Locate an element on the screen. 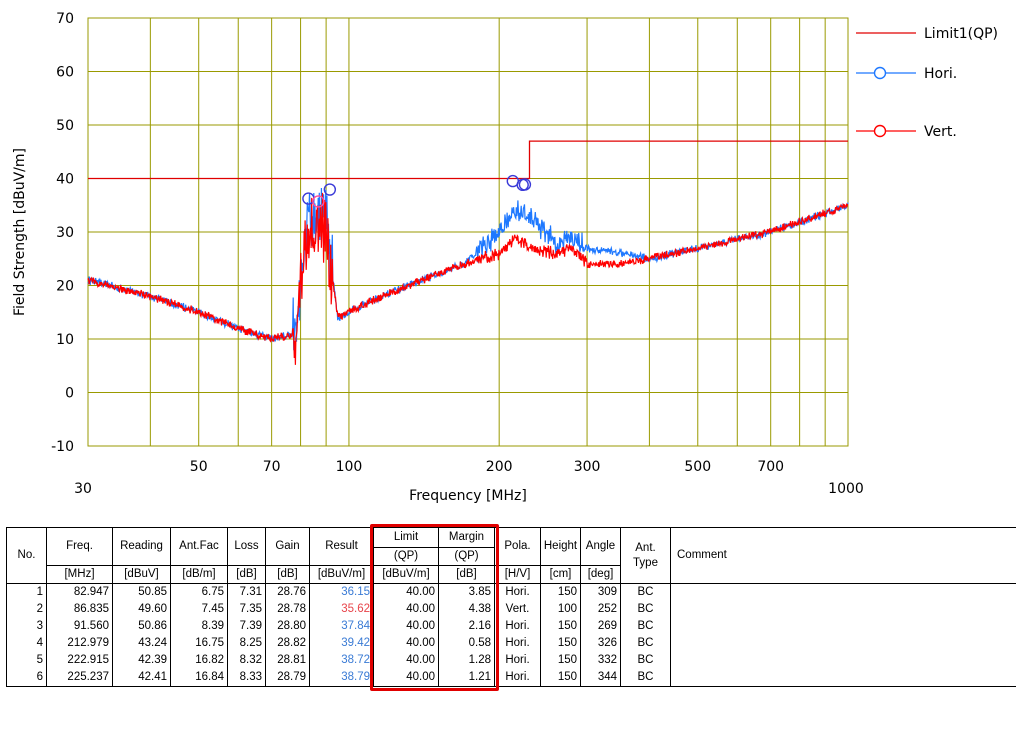  col-antfac-header: Ant.Fac is located at coordinates (199, 546).